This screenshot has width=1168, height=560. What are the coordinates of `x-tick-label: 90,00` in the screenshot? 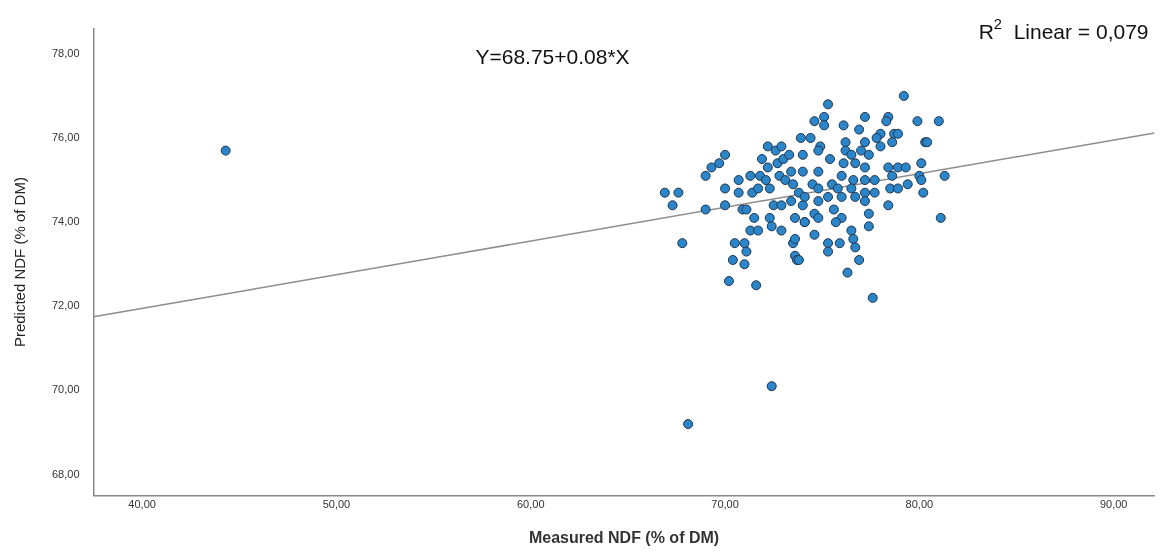 It's located at (1113, 504).